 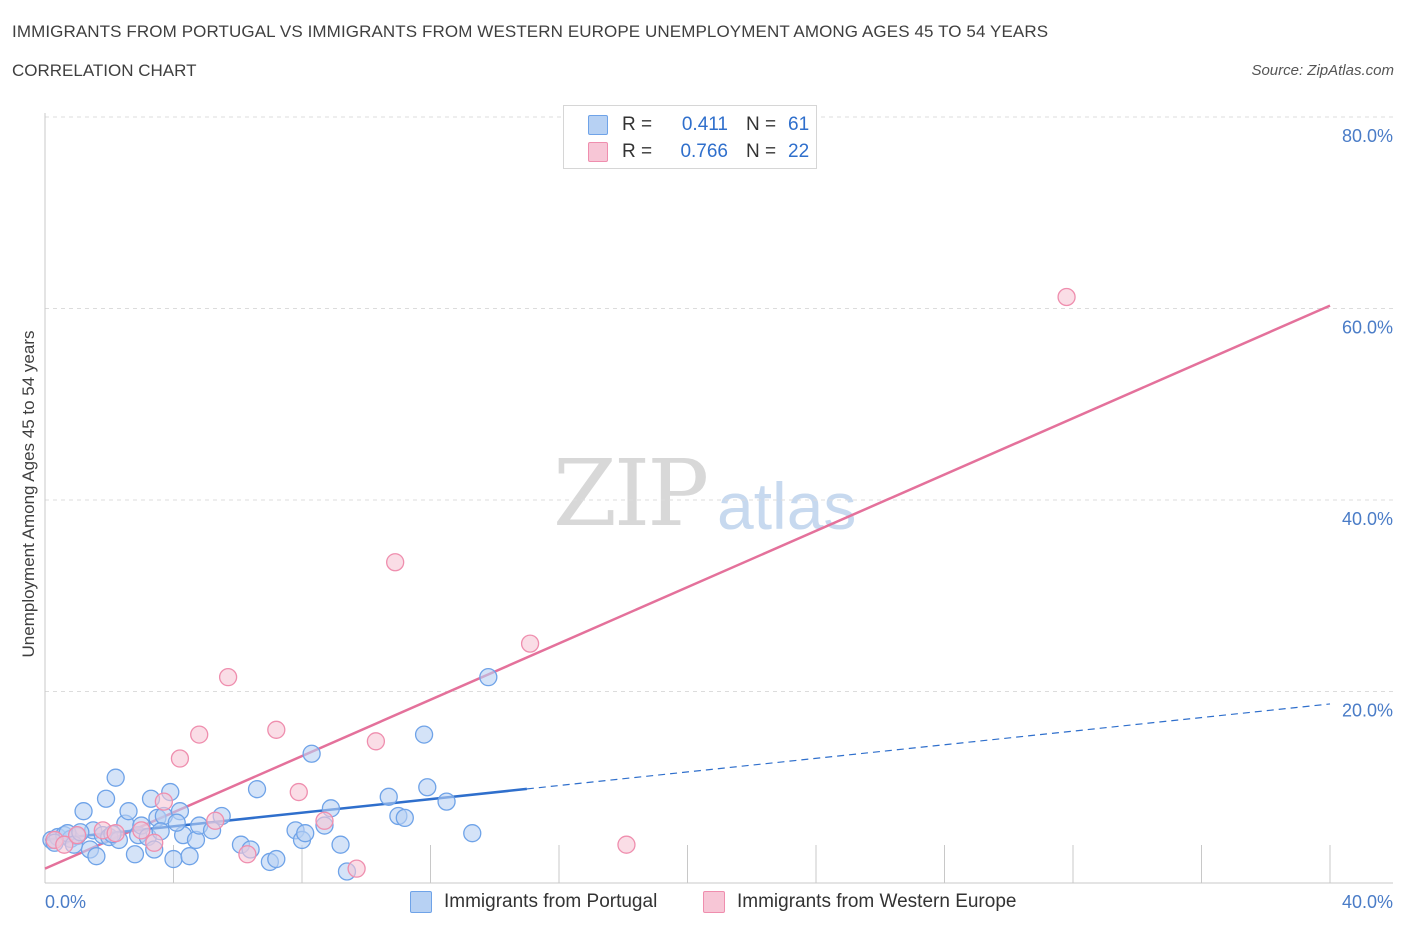 I want to click on y-tick-label: 20.0%, so click(x=1367, y=711).